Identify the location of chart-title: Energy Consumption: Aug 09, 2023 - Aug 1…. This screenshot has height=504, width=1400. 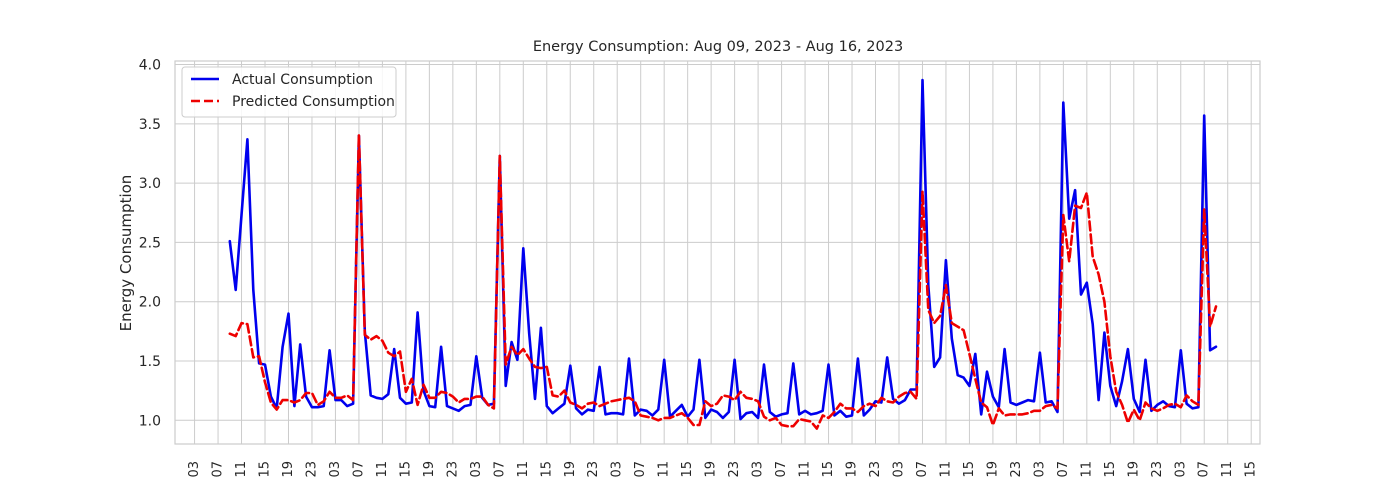
(718, 47).